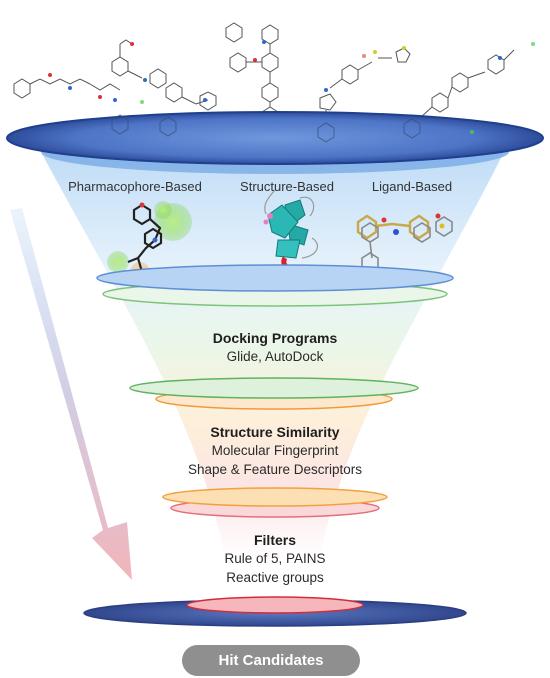 The image size is (550, 678). Describe the element at coordinates (275, 558) in the screenshot. I see `stage-detail-filters-1: Rule of 5, PAINS` at that location.